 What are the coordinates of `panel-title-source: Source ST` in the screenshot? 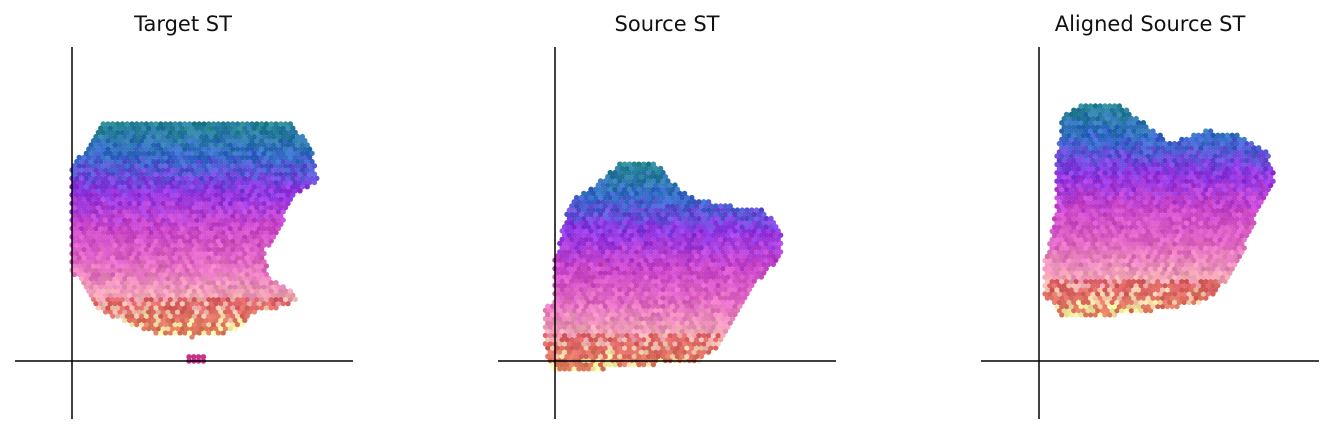 It's located at (667, 24).